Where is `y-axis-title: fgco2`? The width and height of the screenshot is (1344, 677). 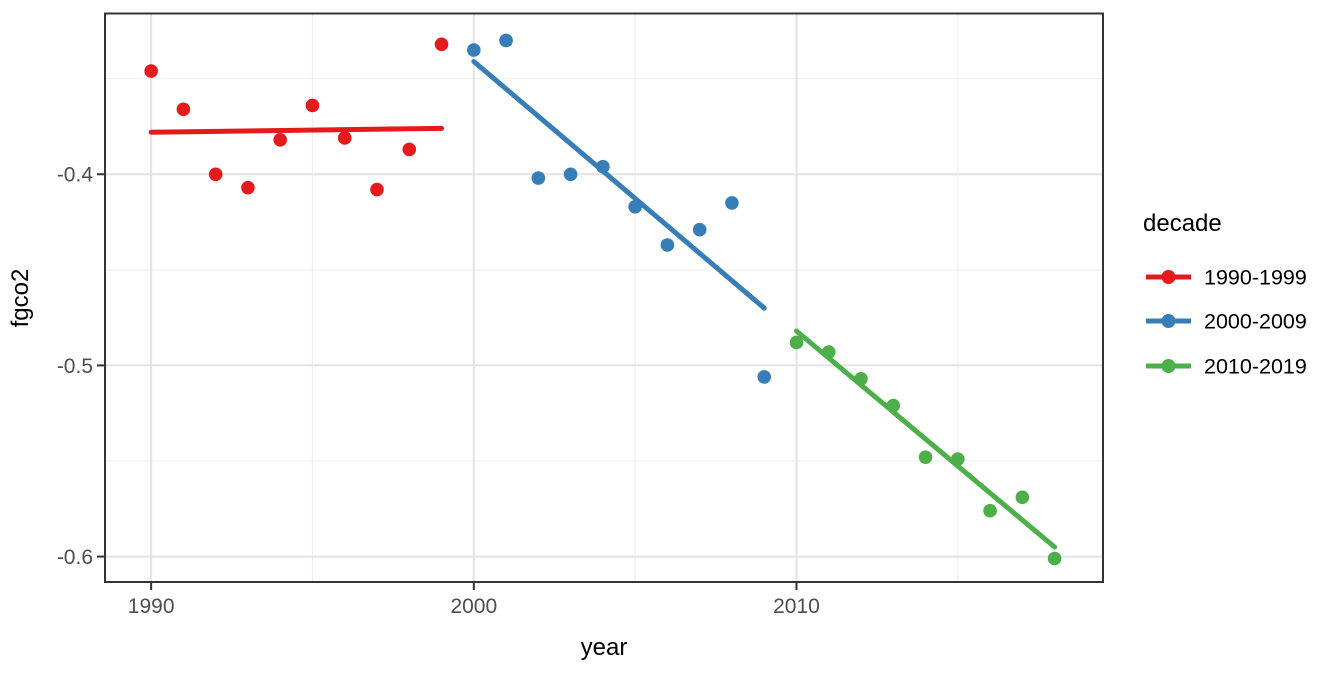
y-axis-title: fgco2 is located at coordinates (20, 298).